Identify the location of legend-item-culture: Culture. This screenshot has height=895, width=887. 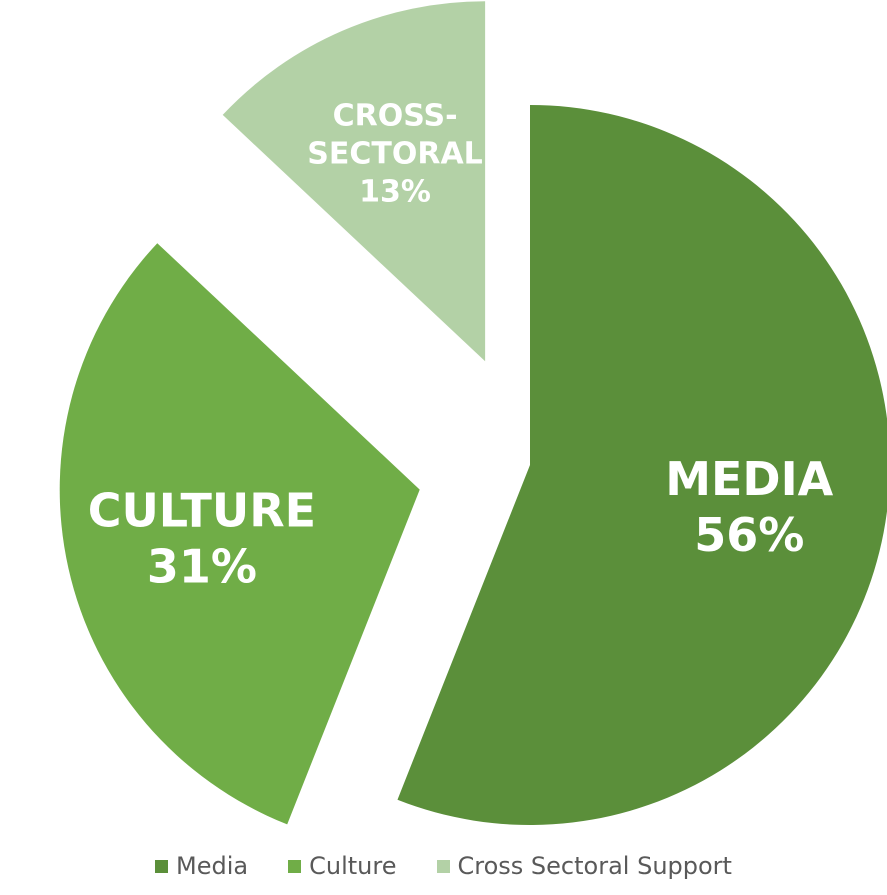
(342, 866).